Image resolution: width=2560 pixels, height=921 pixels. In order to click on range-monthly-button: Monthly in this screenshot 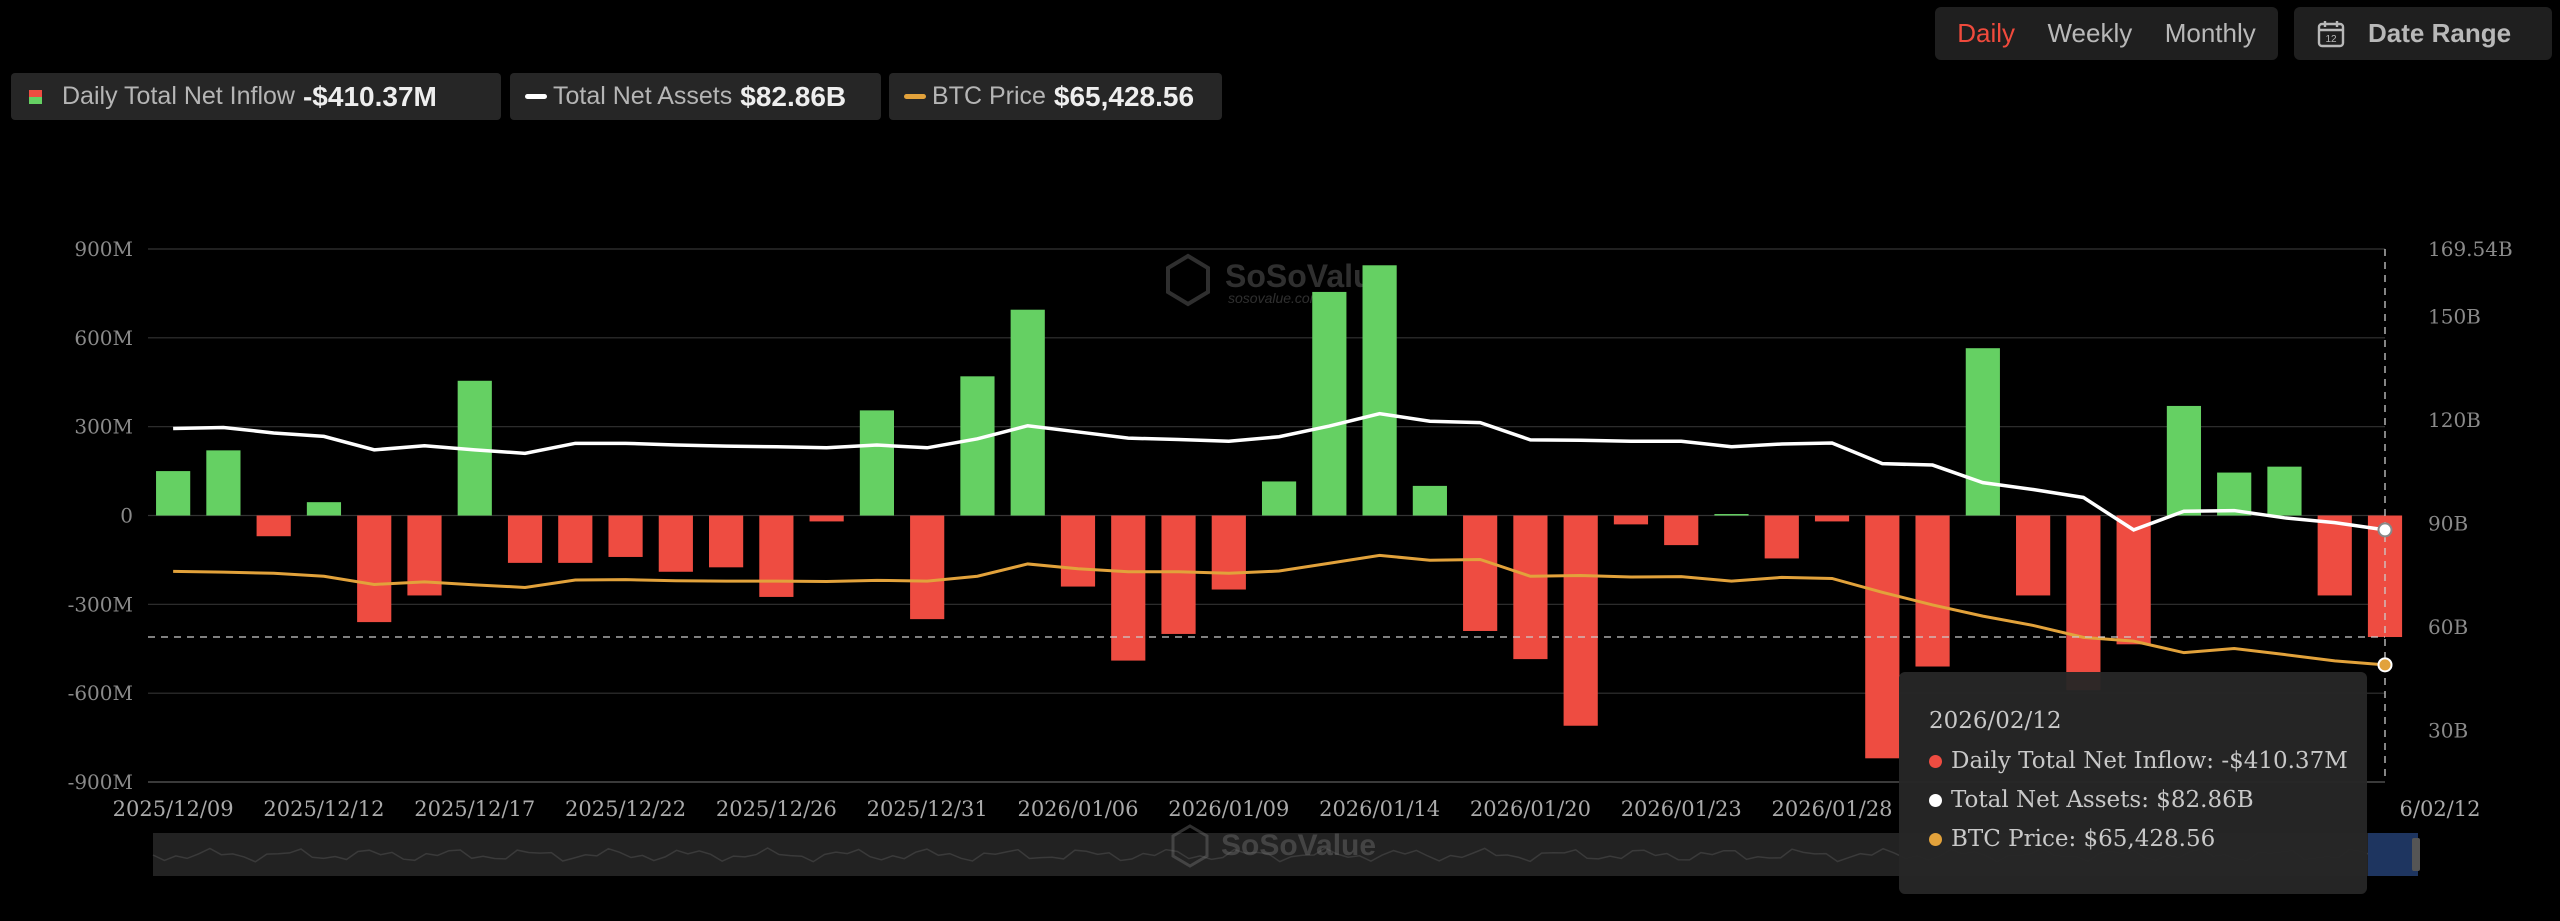, I will do `click(2210, 33)`.